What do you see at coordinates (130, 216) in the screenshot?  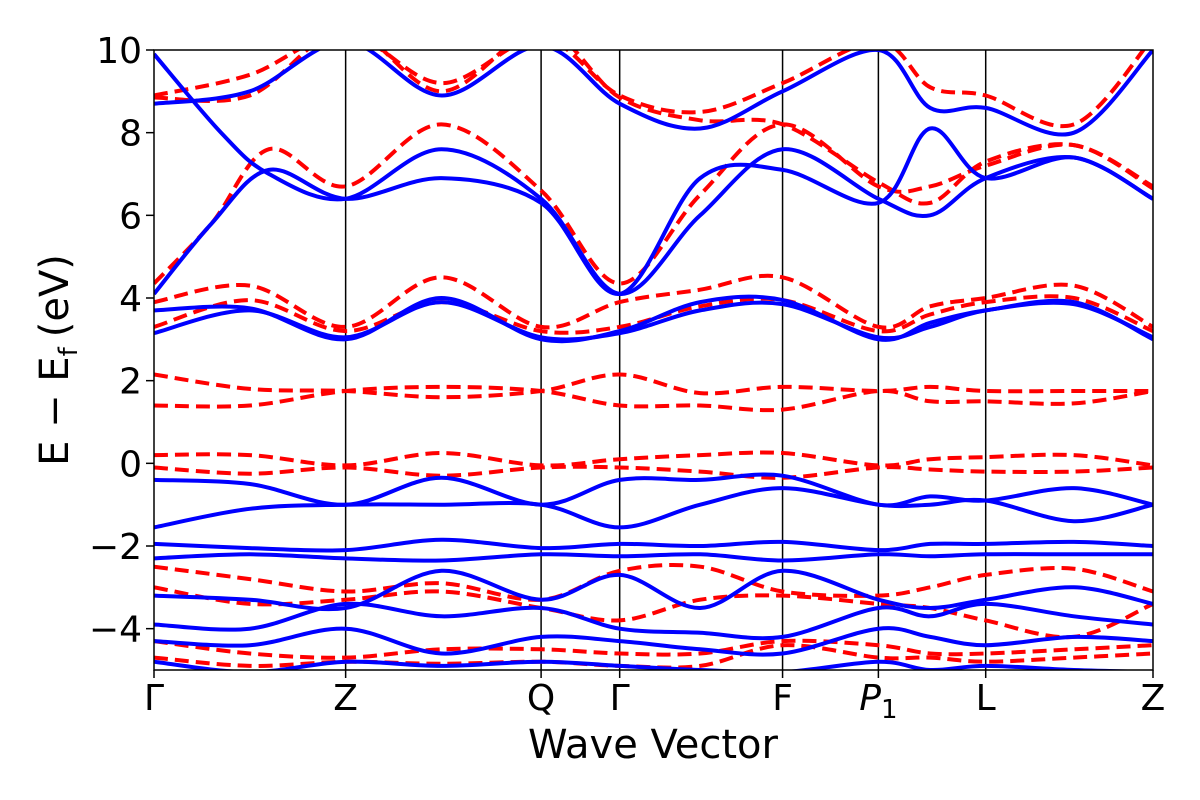 I see `y-tick-label: 6` at bounding box center [130, 216].